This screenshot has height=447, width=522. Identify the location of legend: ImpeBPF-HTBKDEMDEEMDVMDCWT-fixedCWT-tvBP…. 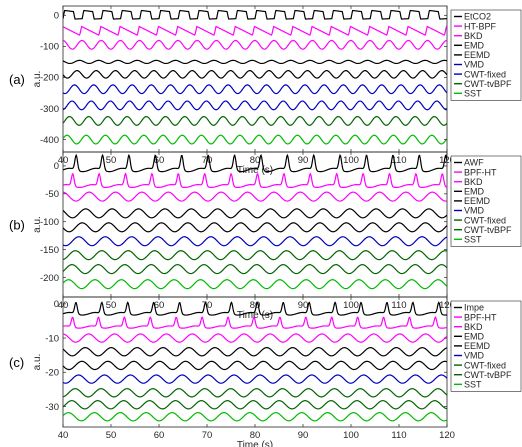
(486, 346).